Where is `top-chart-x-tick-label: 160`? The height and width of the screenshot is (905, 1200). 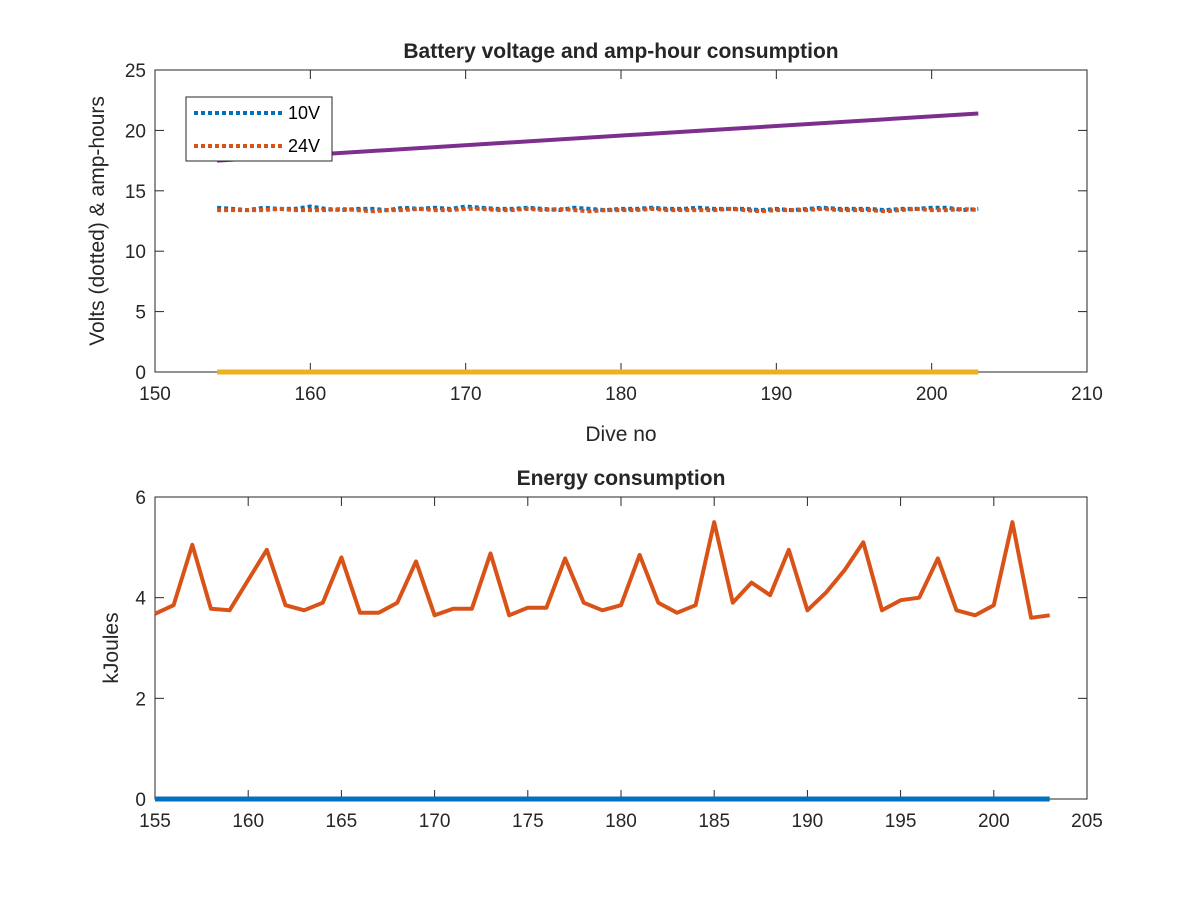 top-chart-x-tick-label: 160 is located at coordinates (310, 394).